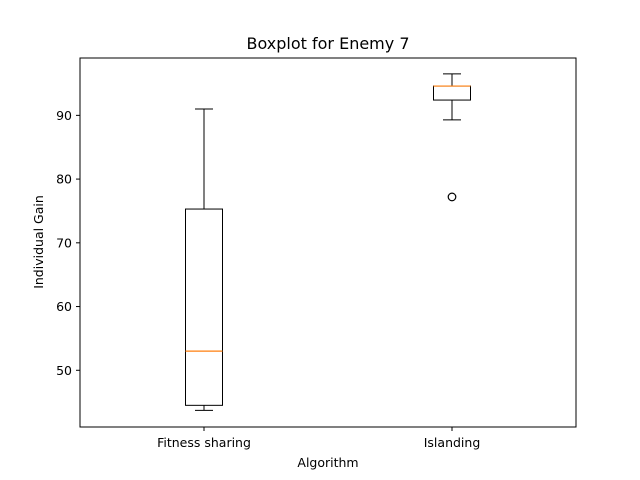 This screenshot has height=480, width=640. Describe the element at coordinates (38, 242) in the screenshot. I see `y-axis-label: Individual Gain` at that location.